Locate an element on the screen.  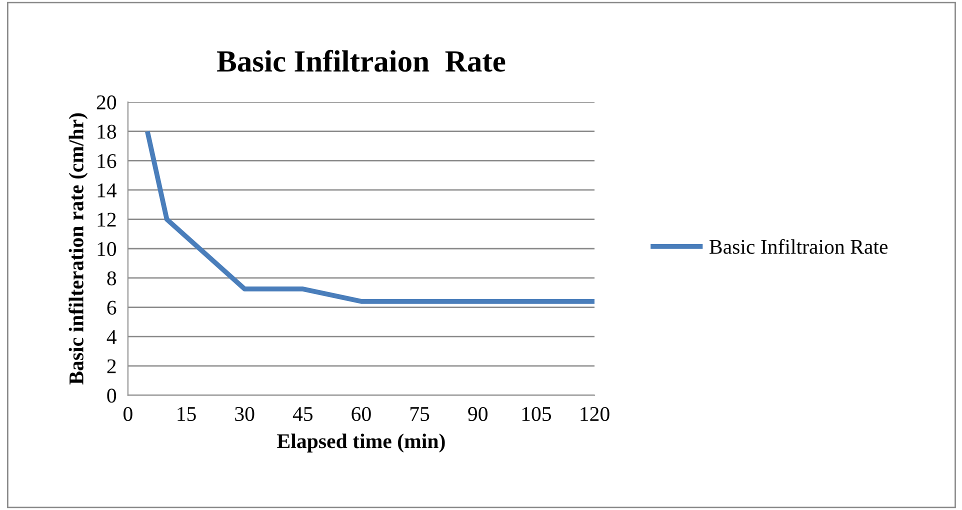
y-tick-label: 18 is located at coordinates (107, 131).